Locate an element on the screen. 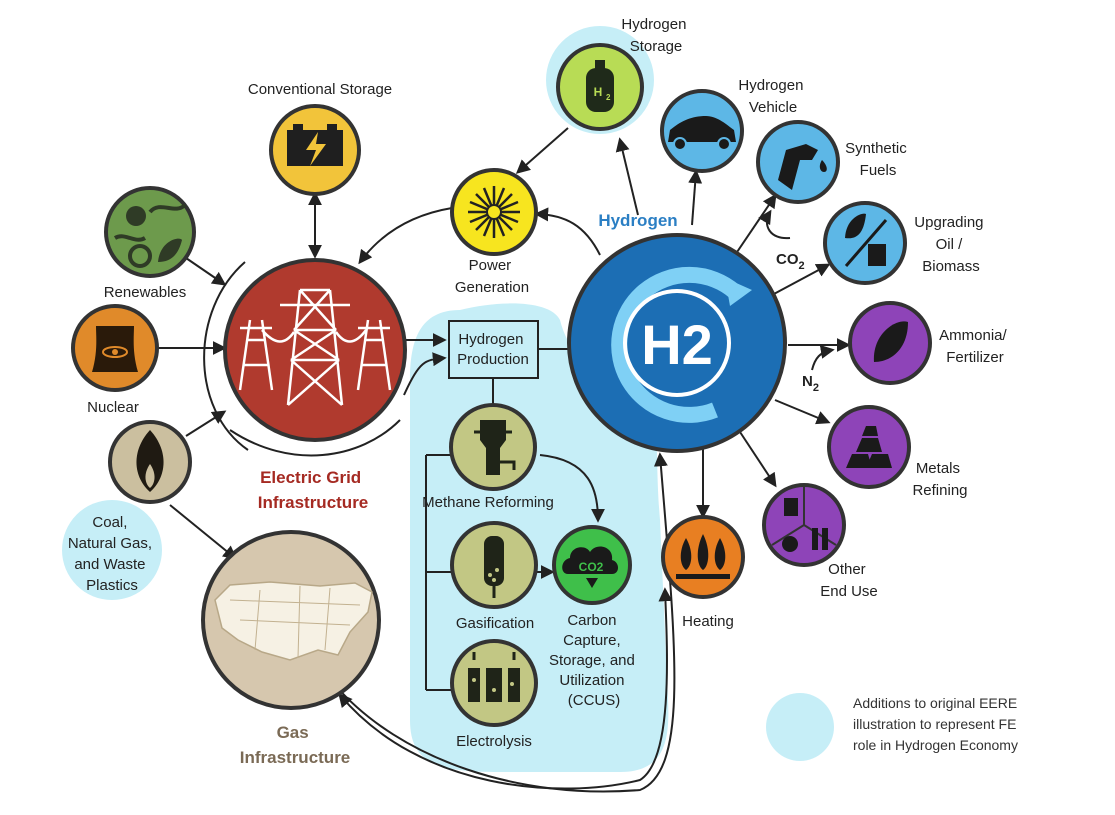 This screenshot has width=1115, height=815. hydrogen-production-label: Hydrogen Production is located at coordinates (493, 349).